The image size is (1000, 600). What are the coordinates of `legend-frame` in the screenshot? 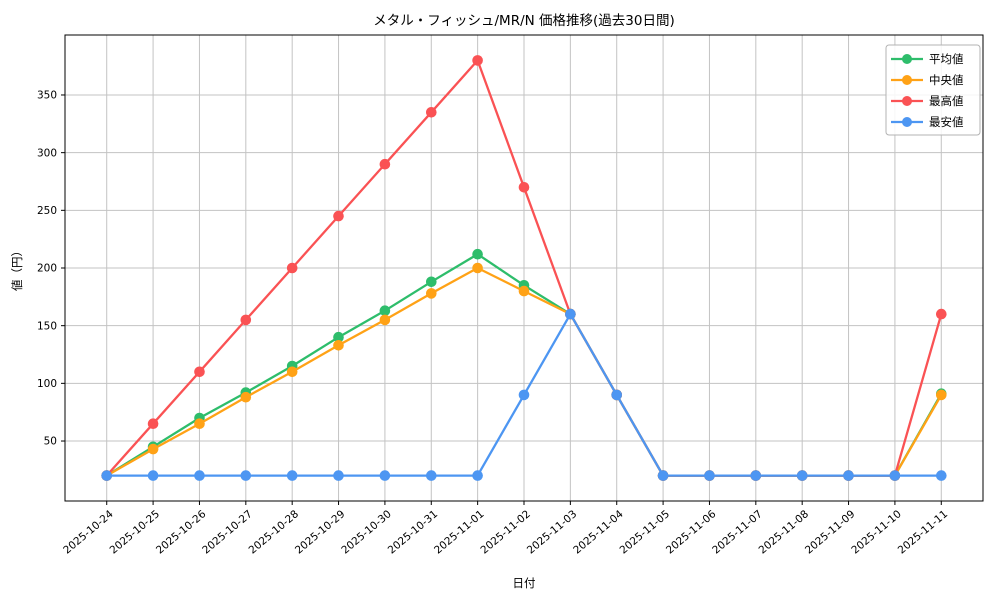 It's located at (933, 90).